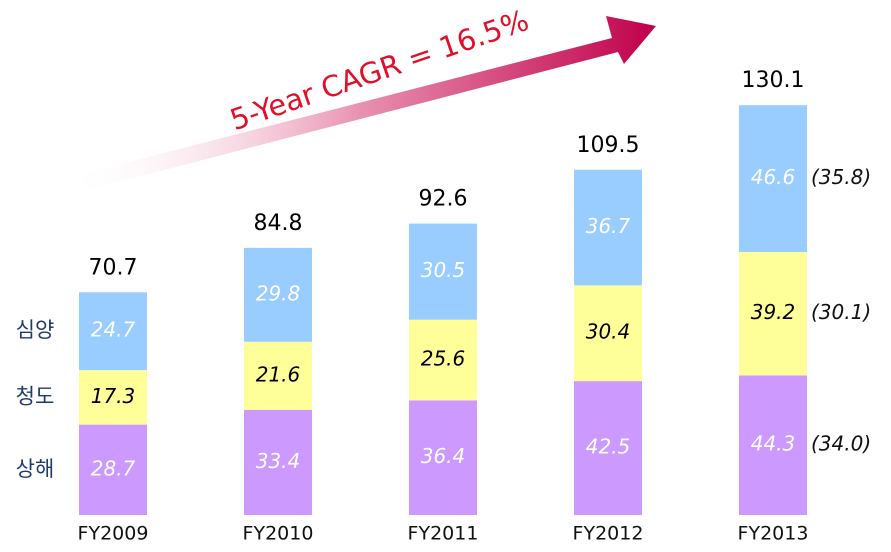  Describe the element at coordinates (841, 444) in the screenshot. I see `share-label: (34.0)` at that location.